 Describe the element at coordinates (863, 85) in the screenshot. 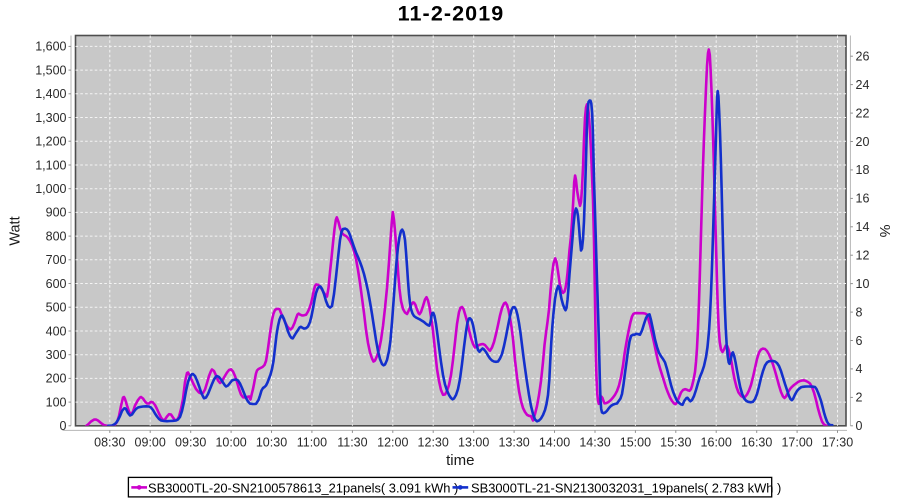

I see `svg-text: 24` at that location.